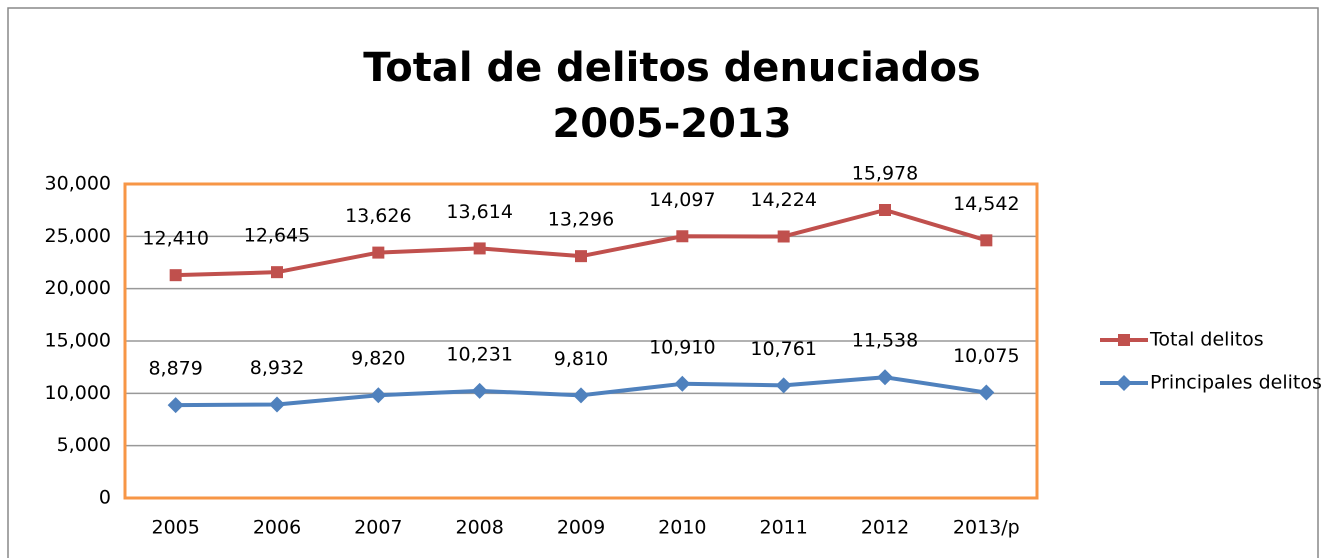  What do you see at coordinates (671, 68) in the screenshot?
I see `chart-title: Total de delitos denuciados` at bounding box center [671, 68].